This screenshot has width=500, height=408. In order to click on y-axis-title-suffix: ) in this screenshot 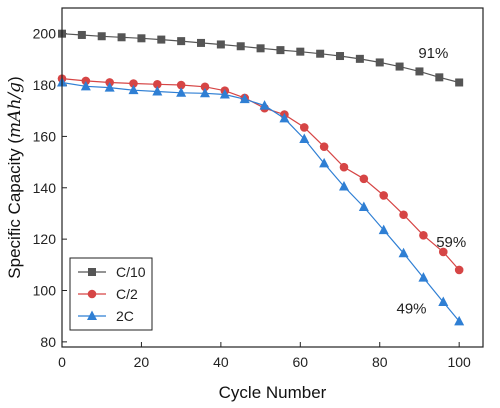, I will do `click(14, 79)`.